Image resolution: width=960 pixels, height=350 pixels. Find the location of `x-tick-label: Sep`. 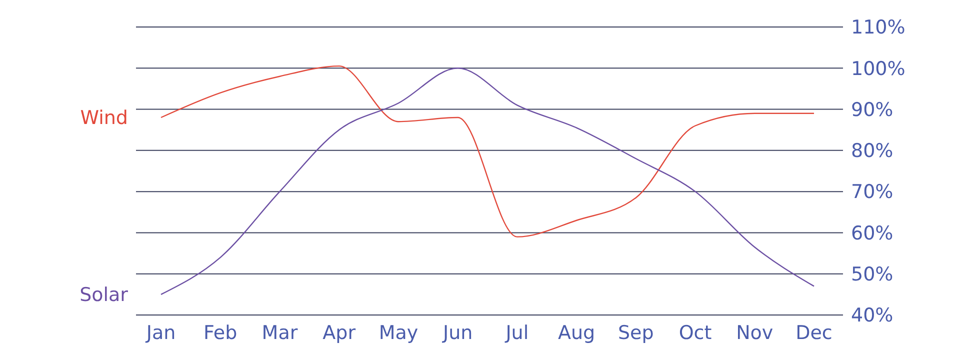

x-tick-label: Sep is located at coordinates (636, 333).